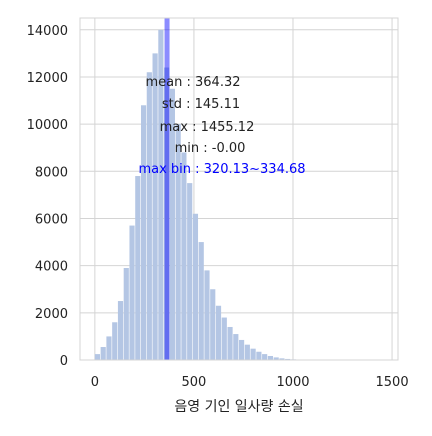  I want to click on y-tick-label: 6000, so click(51, 219).